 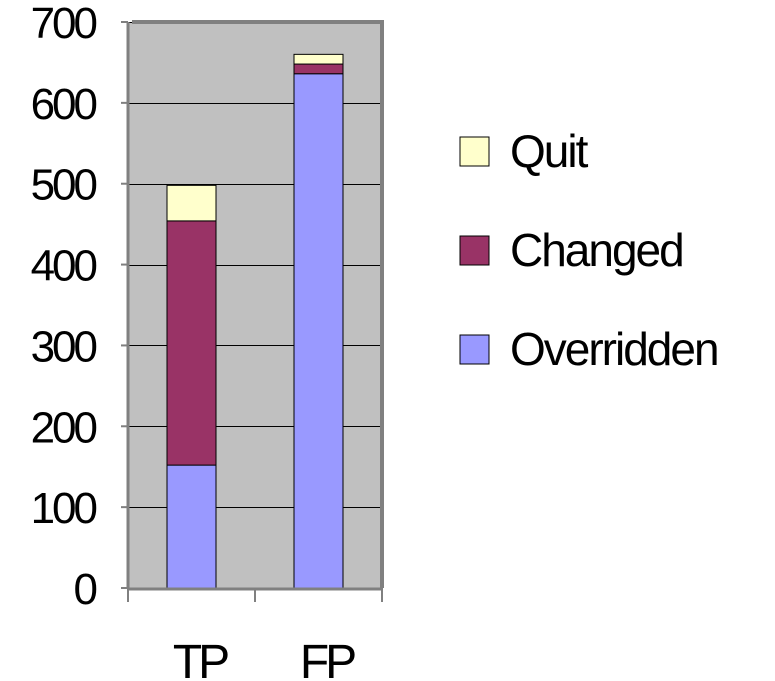 I want to click on x-tick-label-fp: FP, so click(x=327, y=658).